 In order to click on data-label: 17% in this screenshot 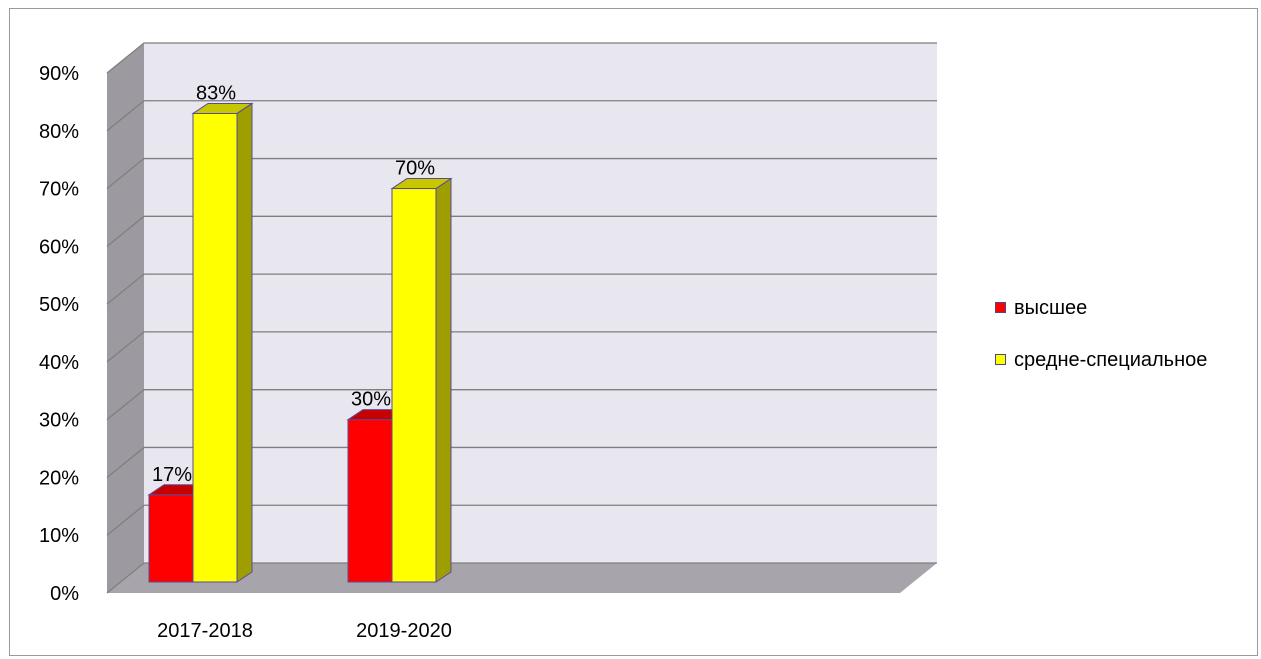, I will do `click(172, 475)`.